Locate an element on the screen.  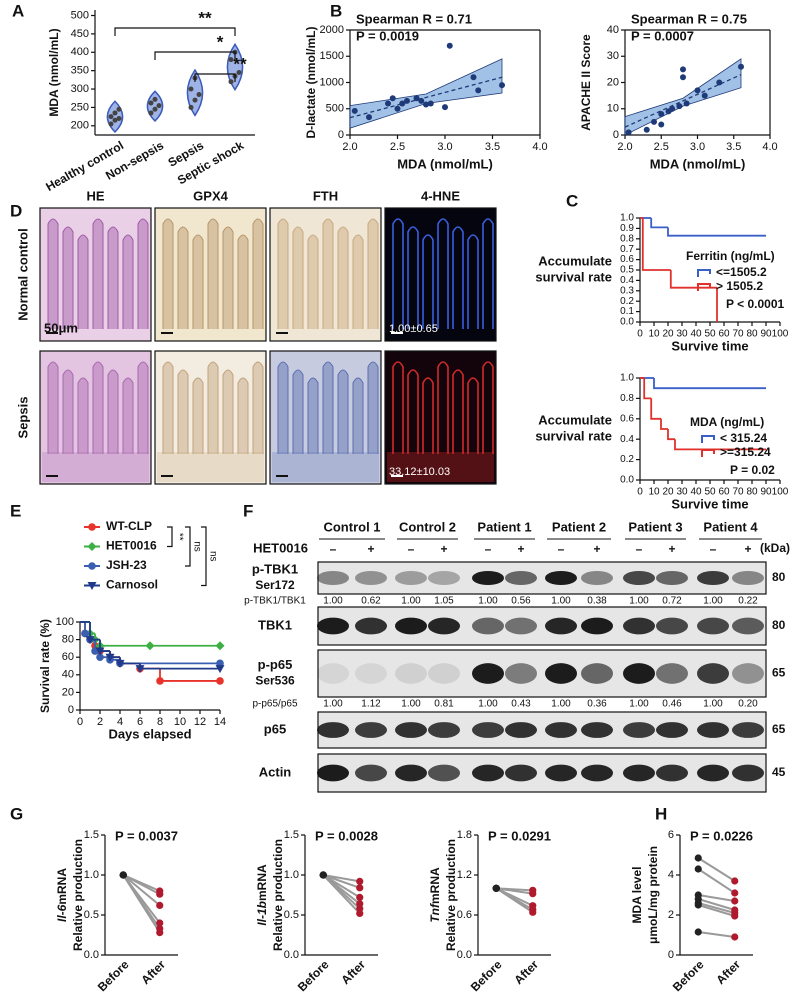
x-tick-label: 100 is located at coordinates (780, 334).